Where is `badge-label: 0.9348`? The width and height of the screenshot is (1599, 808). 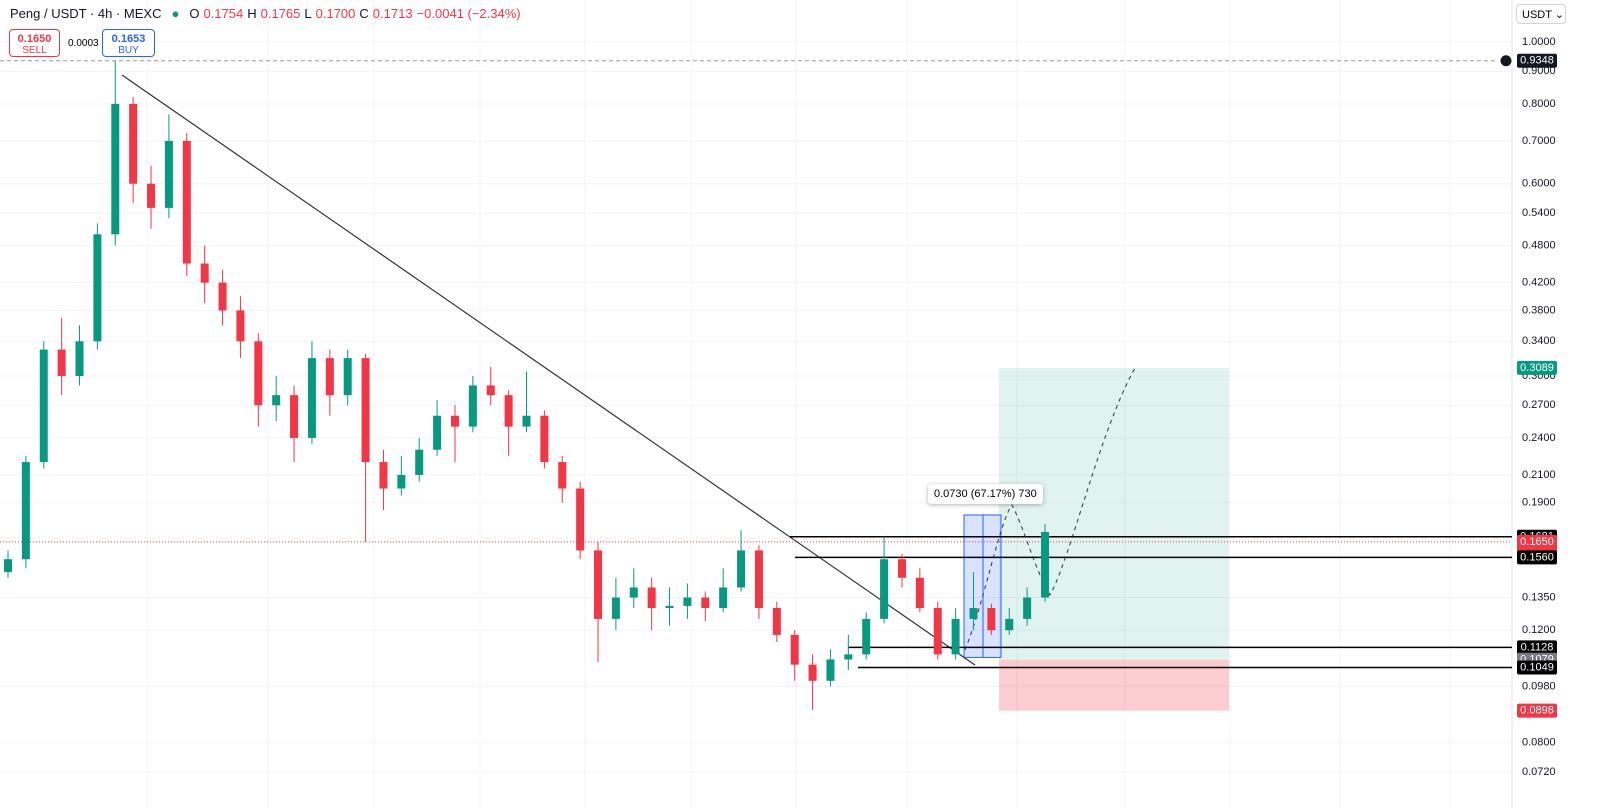 badge-label: 0.9348 is located at coordinates (1537, 61).